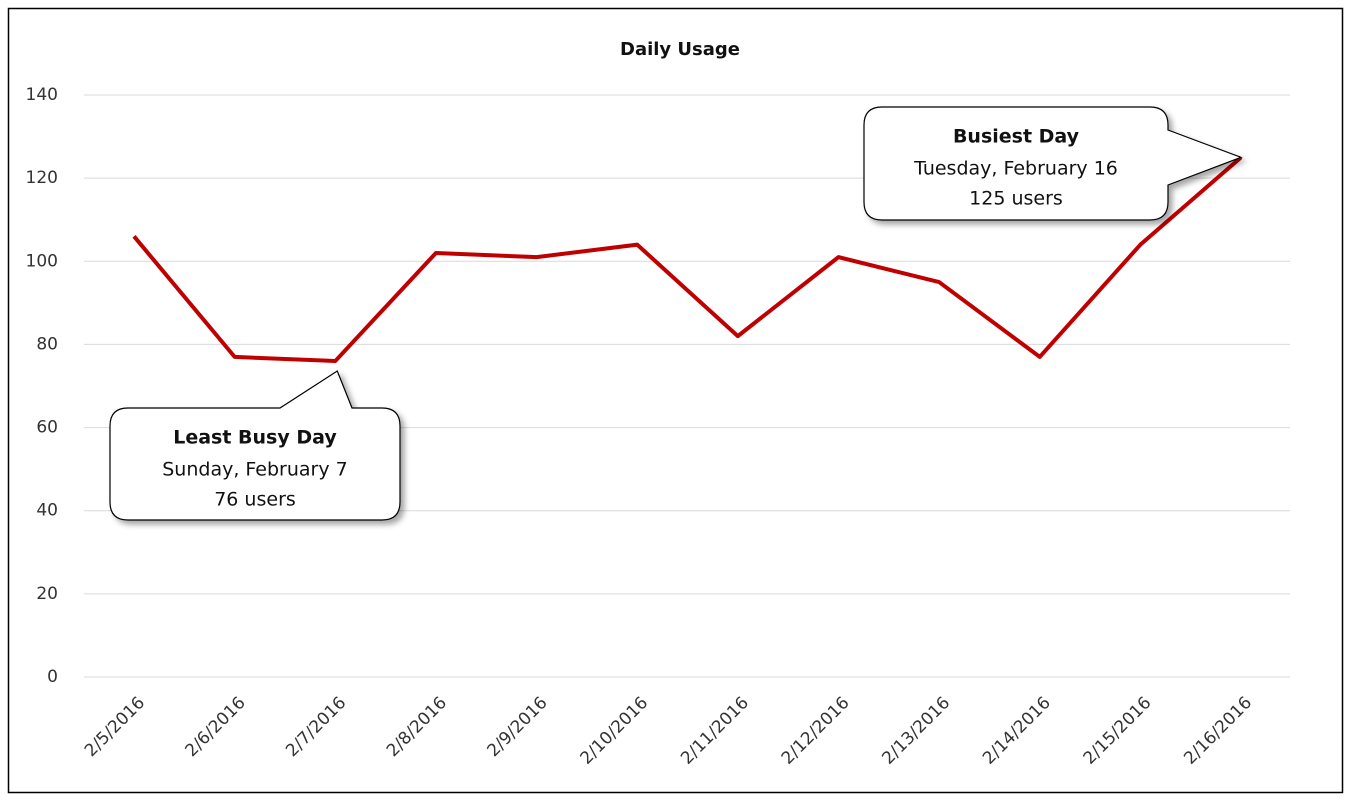 Image resolution: width=1350 pixels, height=801 pixels. What do you see at coordinates (255, 438) in the screenshot?
I see `callout-title: Least Busy Day` at bounding box center [255, 438].